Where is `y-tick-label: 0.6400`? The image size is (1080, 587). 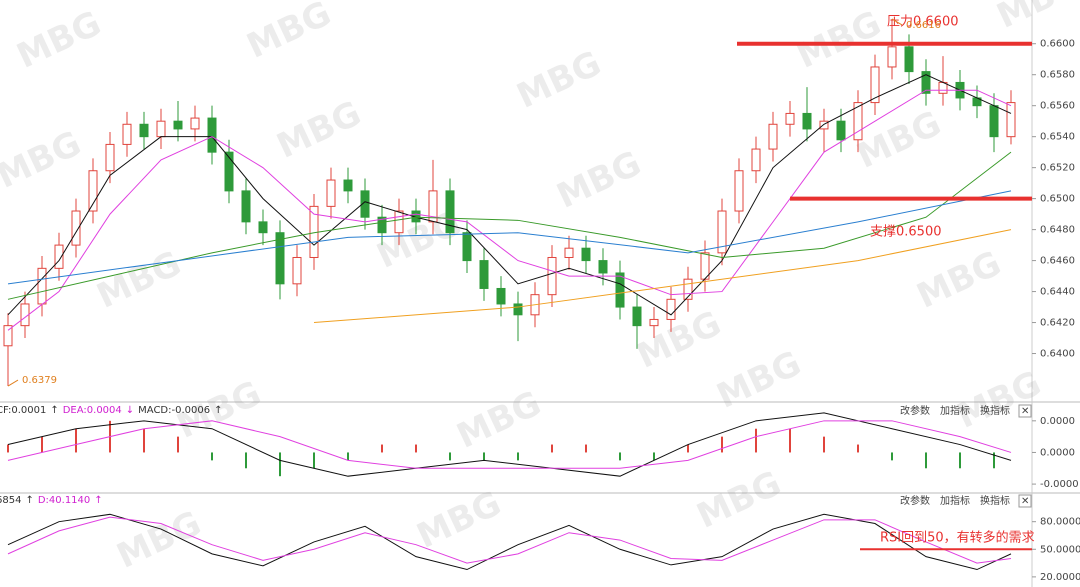 y-tick-label: 0.6400 is located at coordinates (1057, 354).